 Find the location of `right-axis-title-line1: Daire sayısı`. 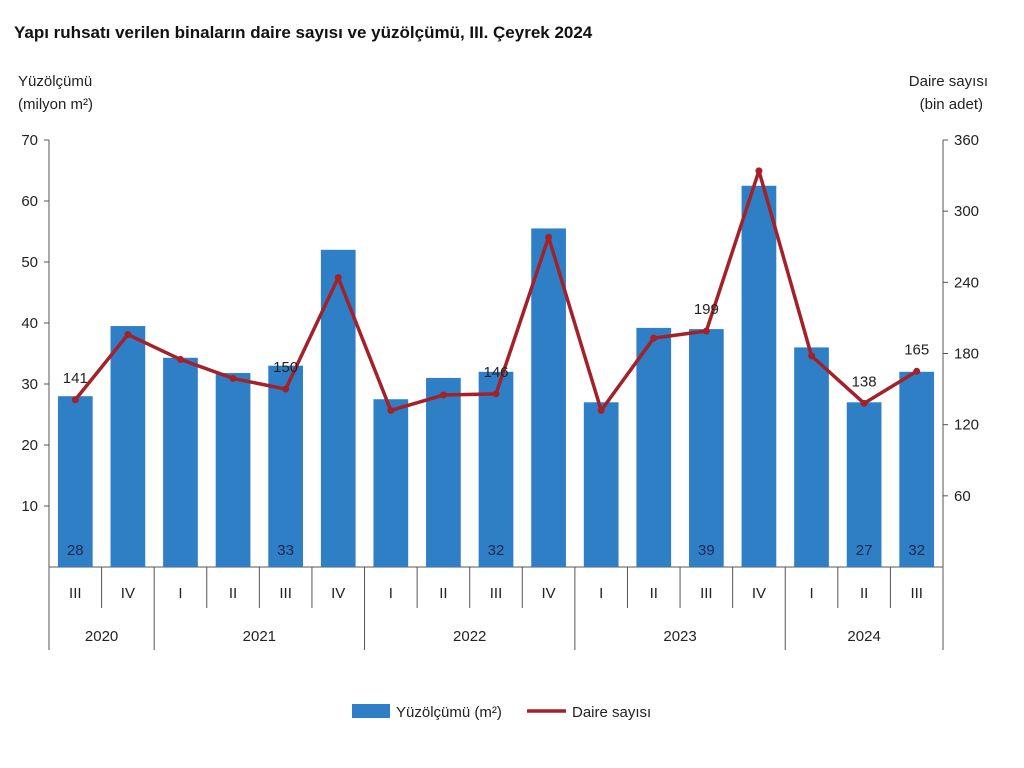

right-axis-title-line1: Daire sayısı is located at coordinates (948, 81).